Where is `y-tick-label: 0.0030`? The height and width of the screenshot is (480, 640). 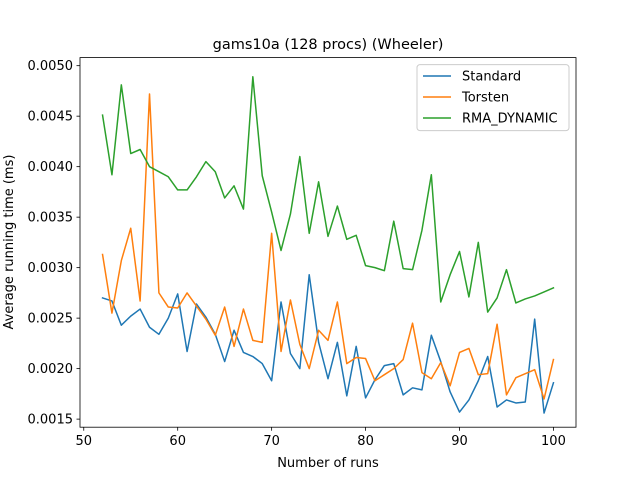 y-tick-label: 0.0030 is located at coordinates (51, 268).